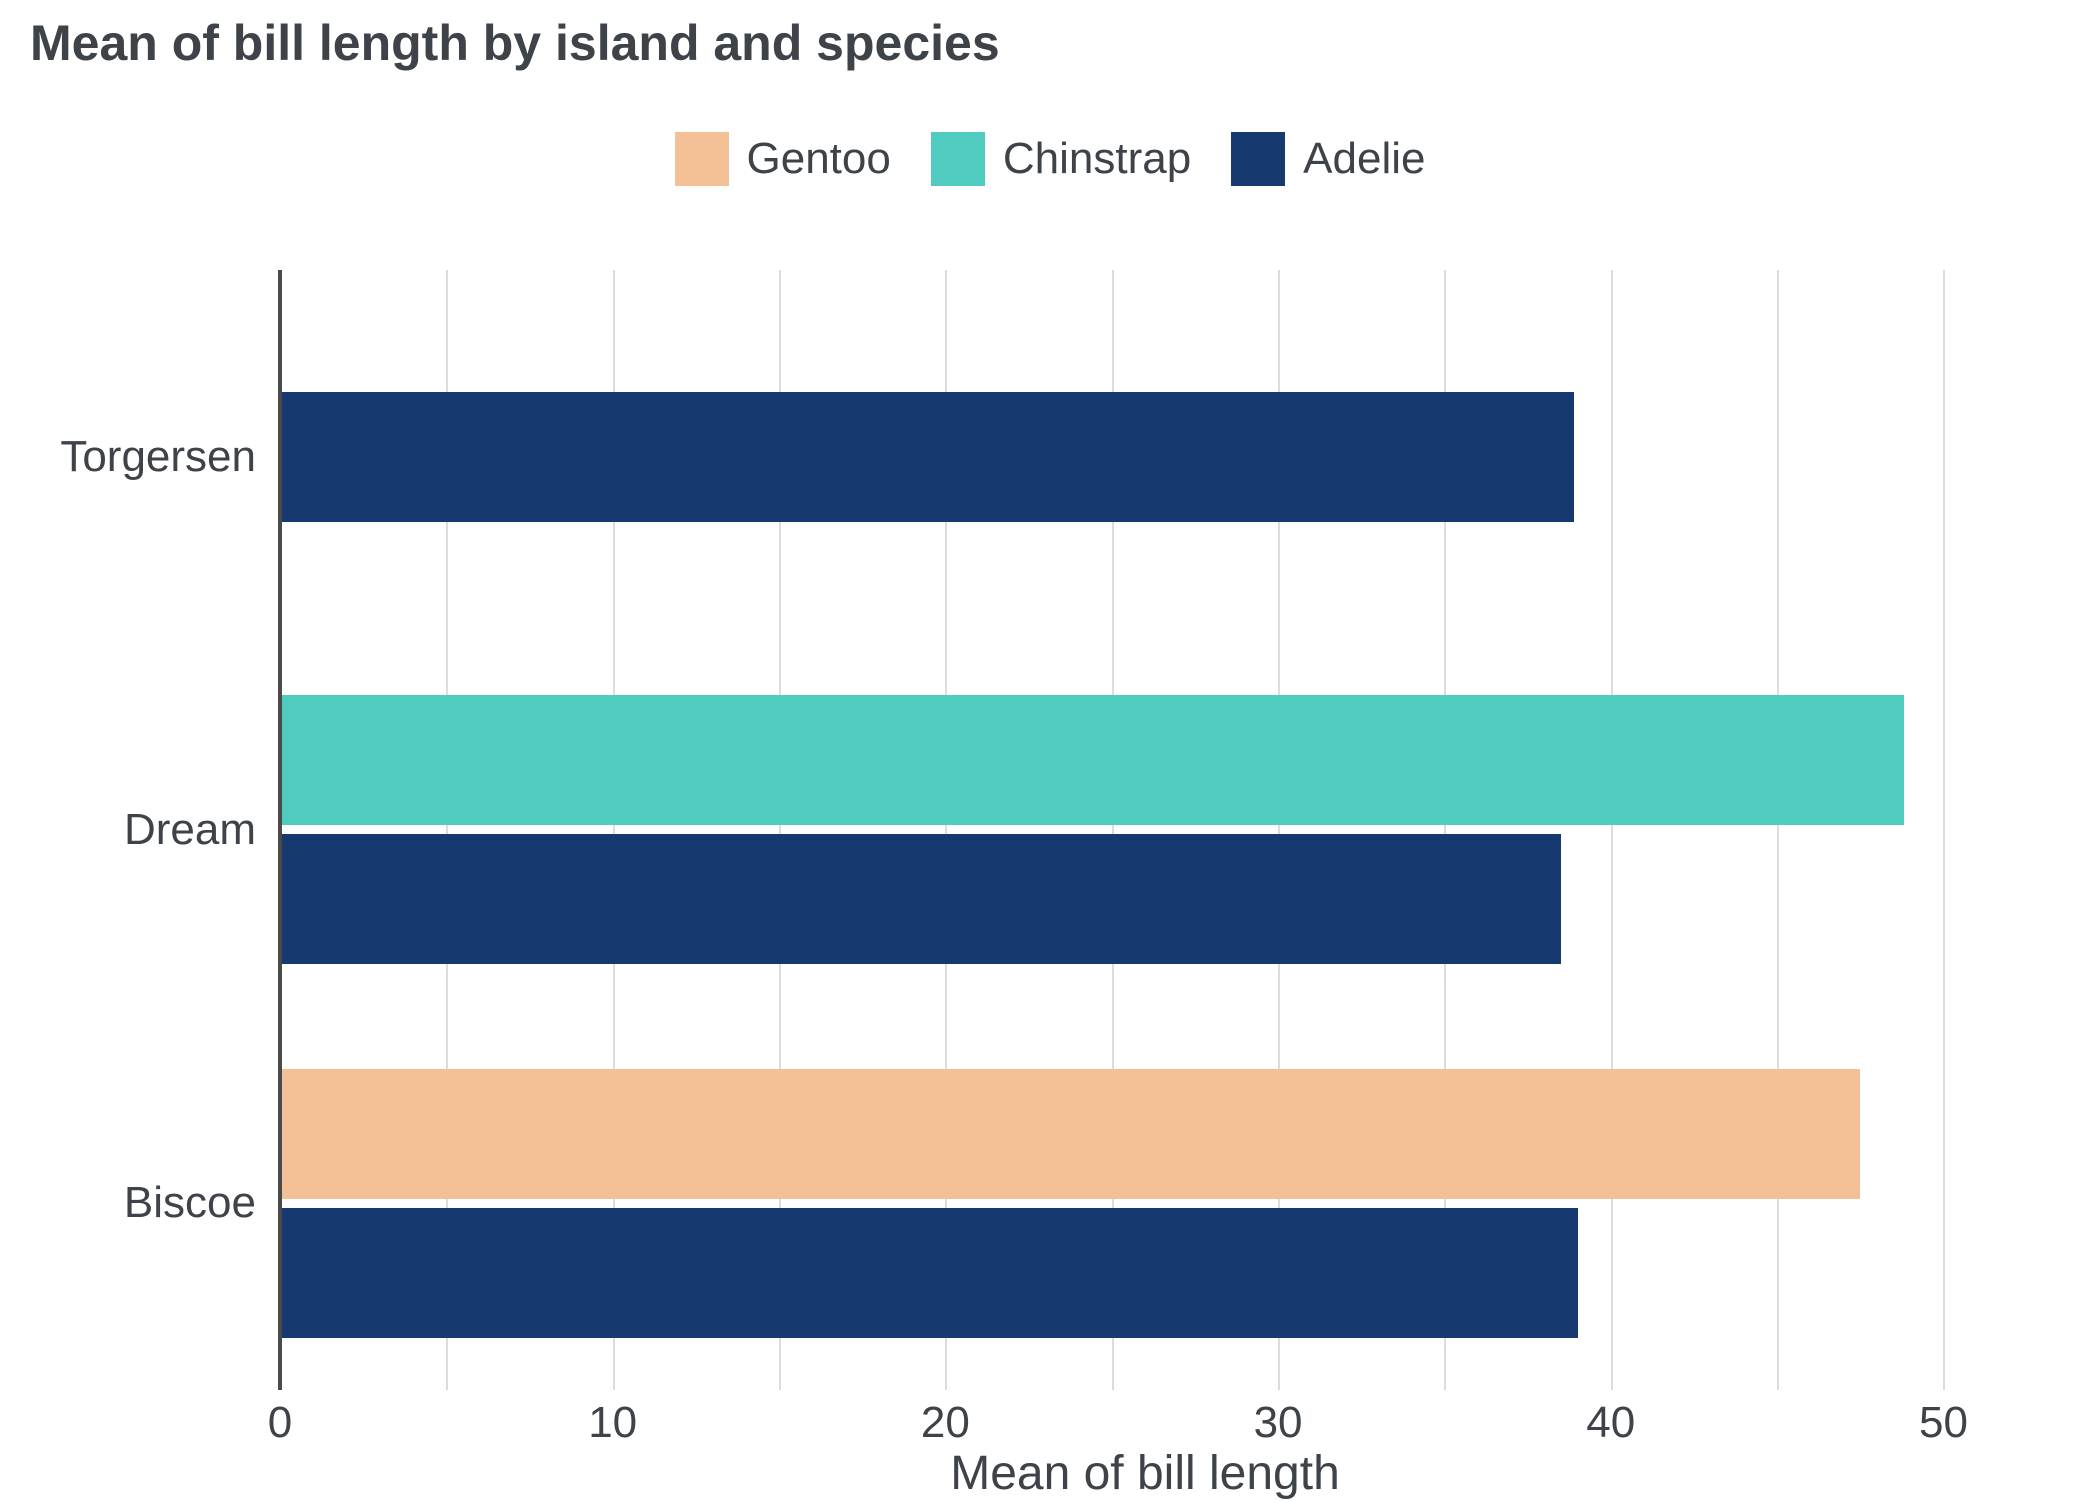 Image resolution: width=2100 pixels, height=1501 pixels. Describe the element at coordinates (280, 1422) in the screenshot. I see `x-tick-label-0: 0` at that location.